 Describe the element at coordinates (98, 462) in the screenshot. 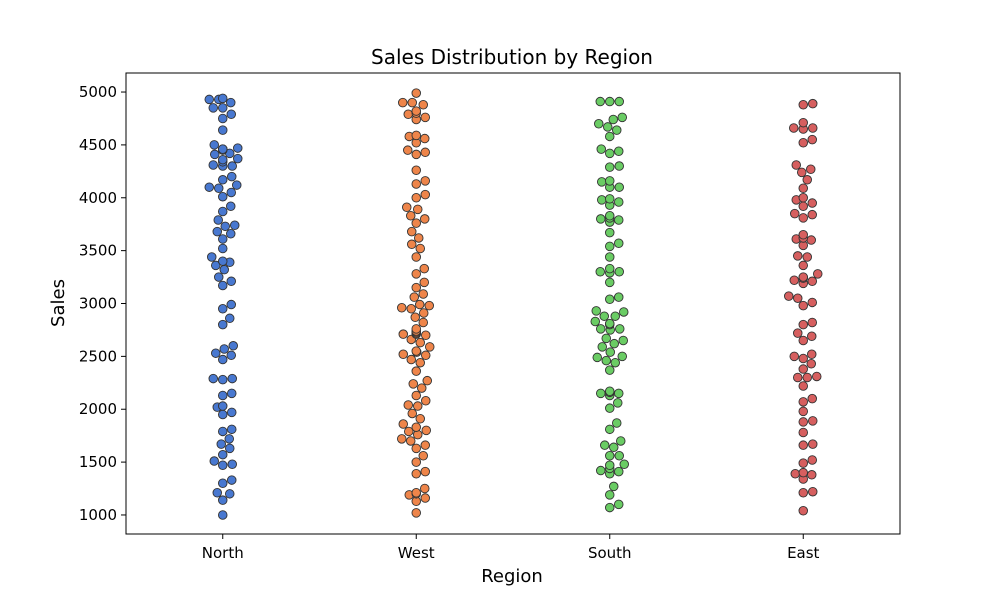

I see `y-tick-label: 1500` at that location.